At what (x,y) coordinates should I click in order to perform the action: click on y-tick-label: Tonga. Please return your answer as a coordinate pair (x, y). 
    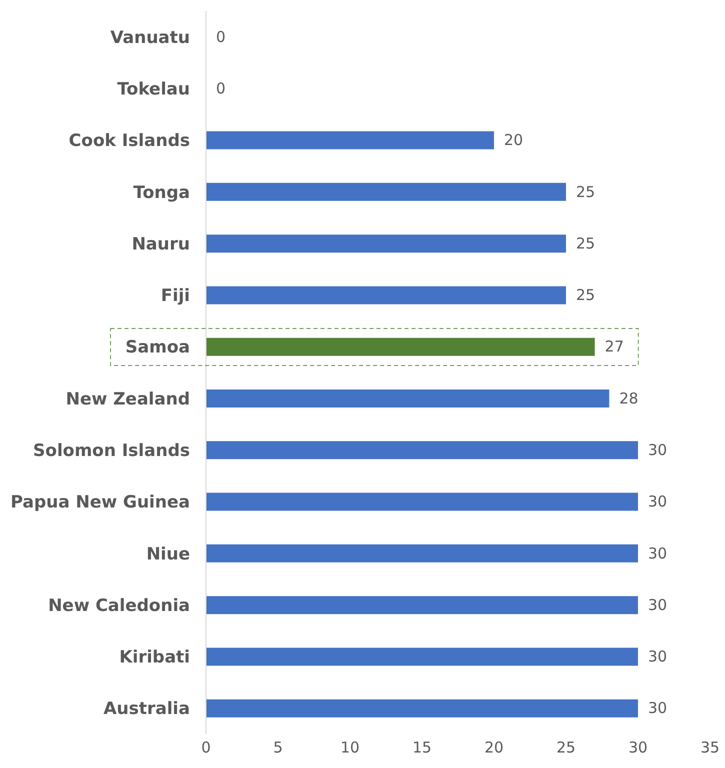
    Looking at the image, I should click on (161, 192).